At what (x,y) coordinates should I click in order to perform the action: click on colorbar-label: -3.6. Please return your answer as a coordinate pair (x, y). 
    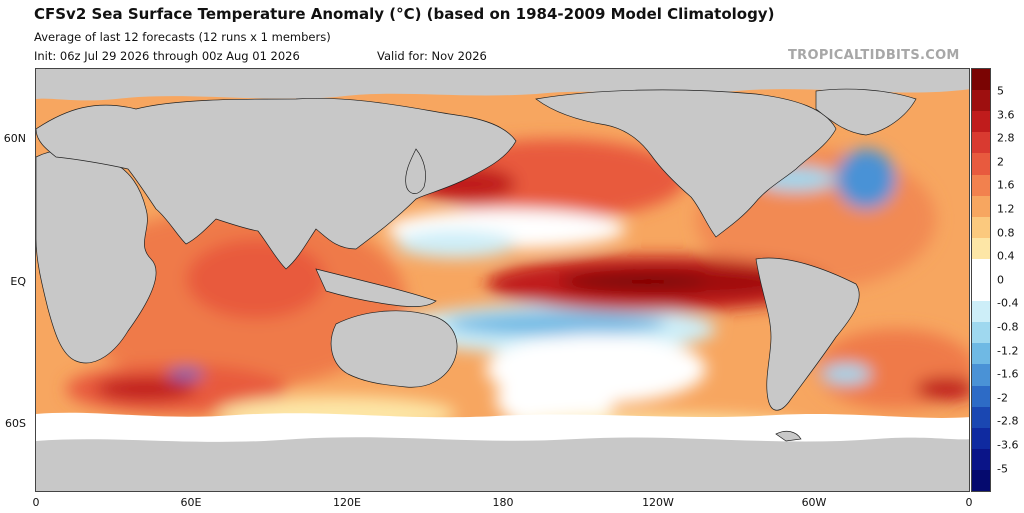
    Looking at the image, I should click on (1008, 445).